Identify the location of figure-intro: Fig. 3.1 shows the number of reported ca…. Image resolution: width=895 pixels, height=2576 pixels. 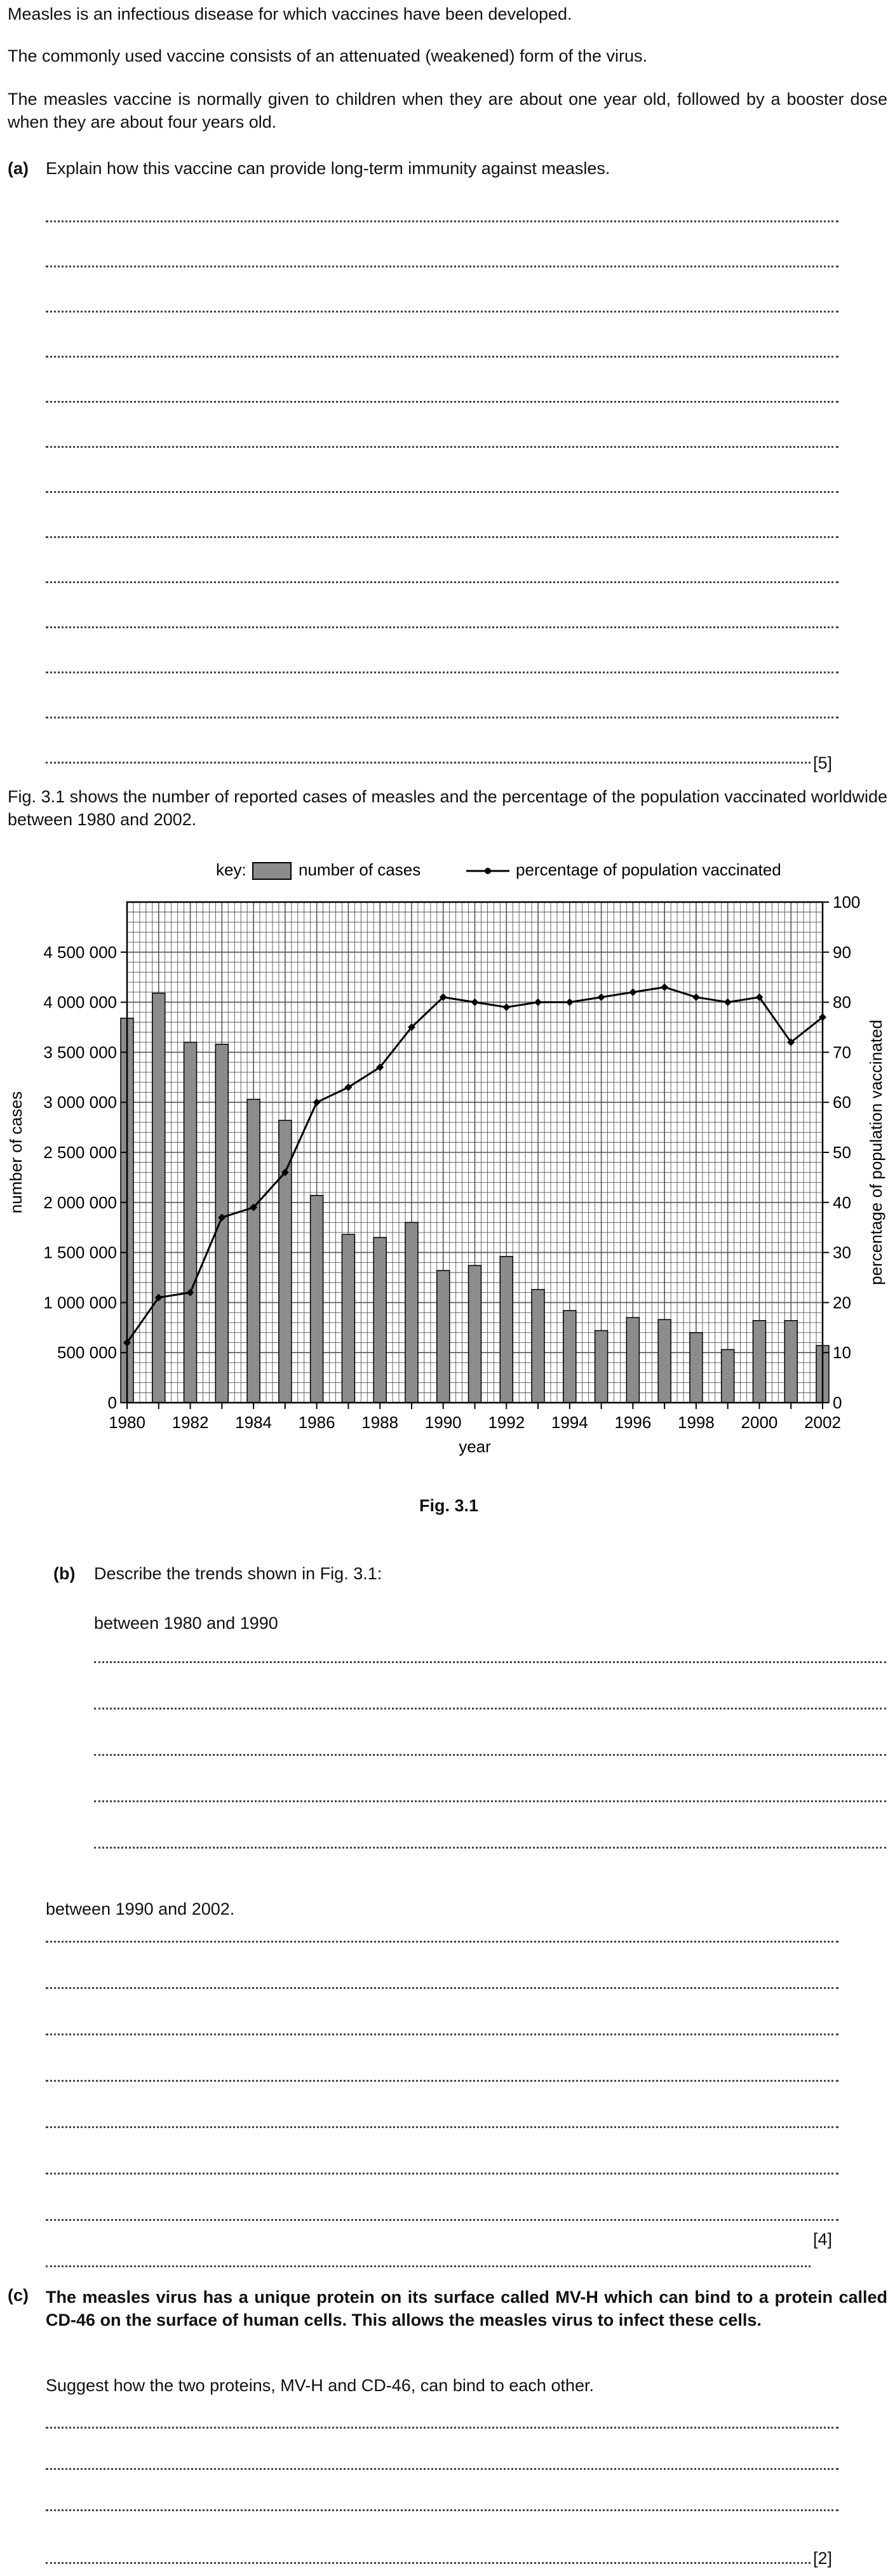
(447, 808).